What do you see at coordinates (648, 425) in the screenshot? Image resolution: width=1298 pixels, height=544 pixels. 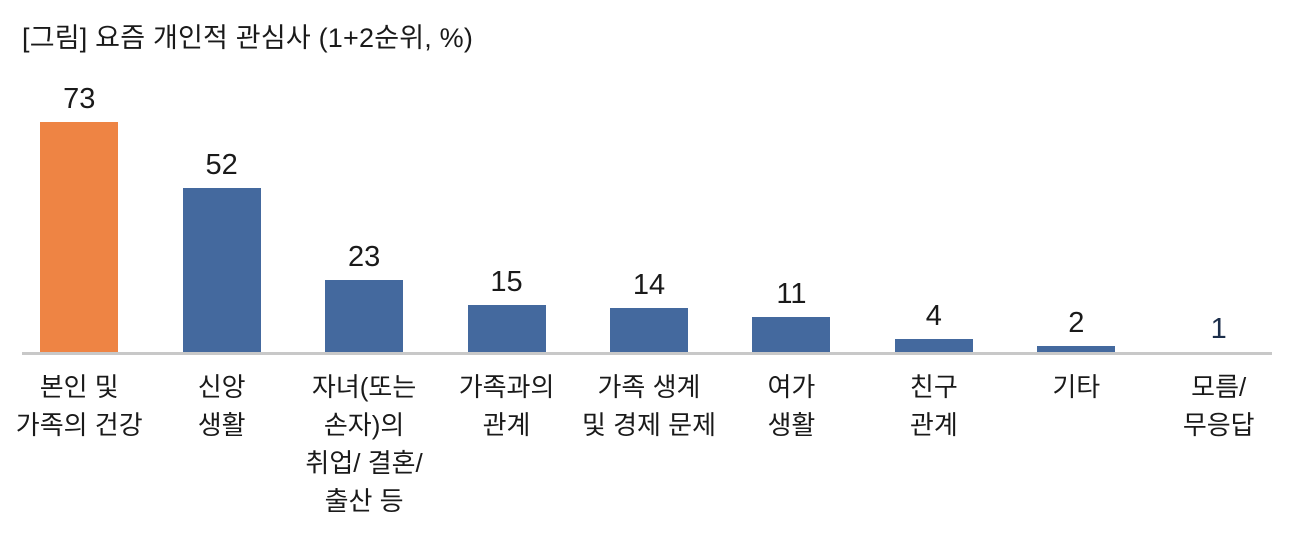 I see `category-label-line: 및 경제 문제` at bounding box center [648, 425].